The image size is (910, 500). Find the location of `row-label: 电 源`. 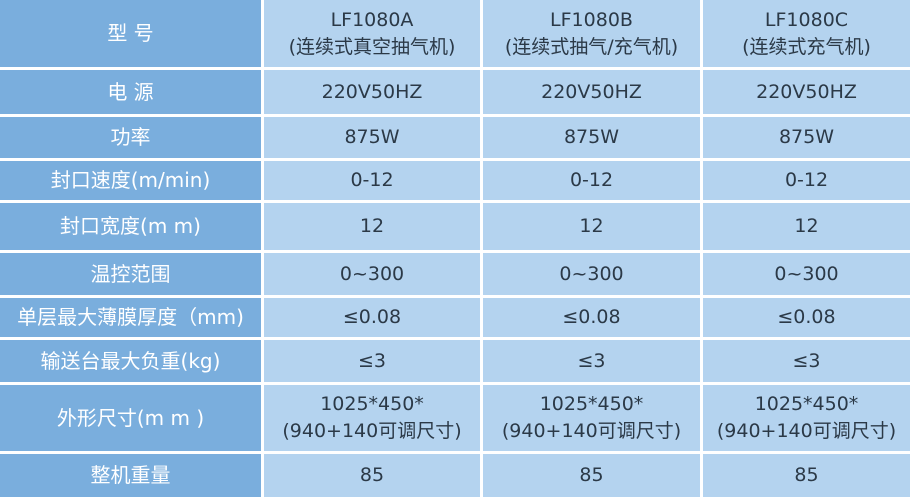

row-label: 电 源 is located at coordinates (130, 92).